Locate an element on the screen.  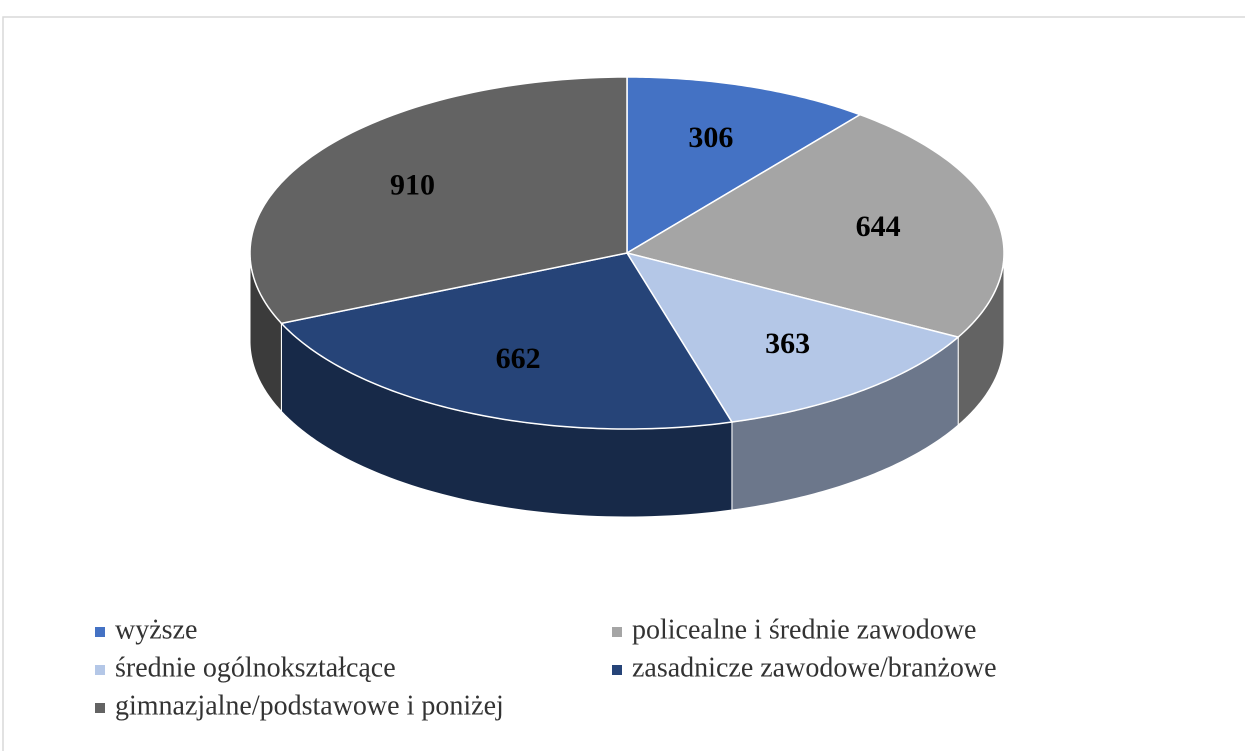
data-label: 910 is located at coordinates (412, 184).